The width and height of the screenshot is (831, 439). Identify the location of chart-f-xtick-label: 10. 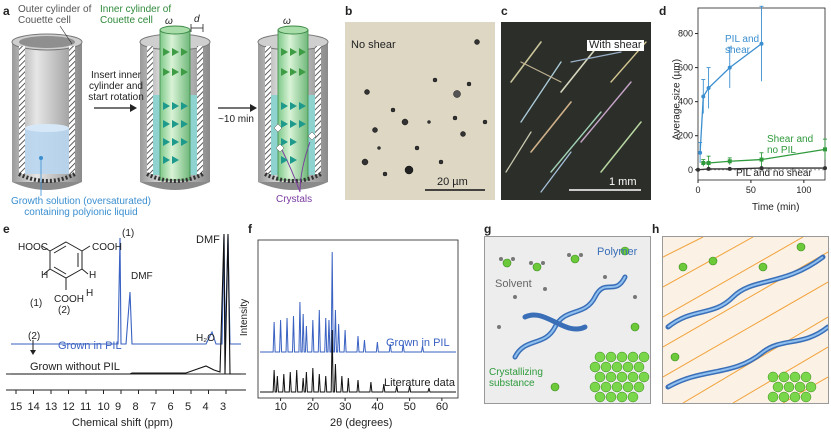
(280, 407).